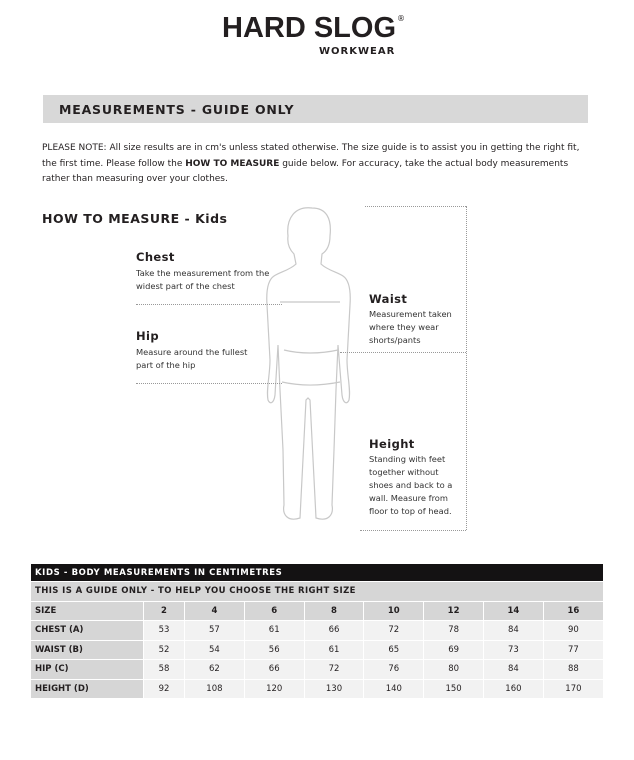  Describe the element at coordinates (310, 343) in the screenshot. I see `measurement-bands` at that location.